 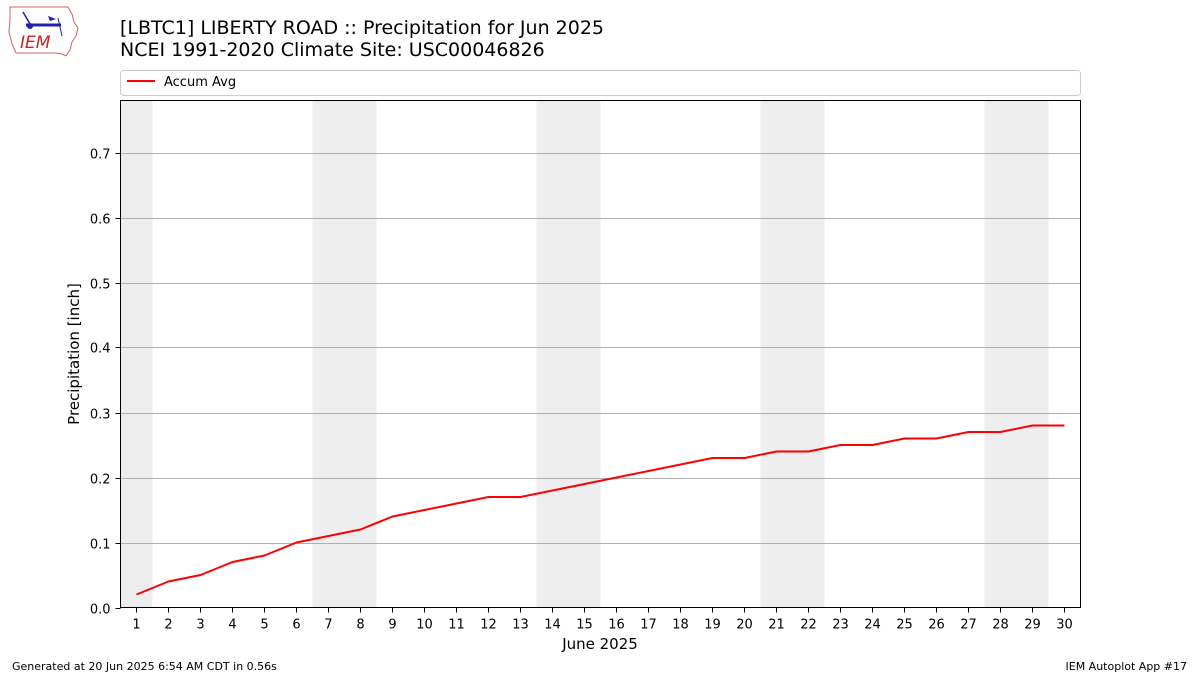 I want to click on x-tick-label: 5, so click(x=264, y=625).